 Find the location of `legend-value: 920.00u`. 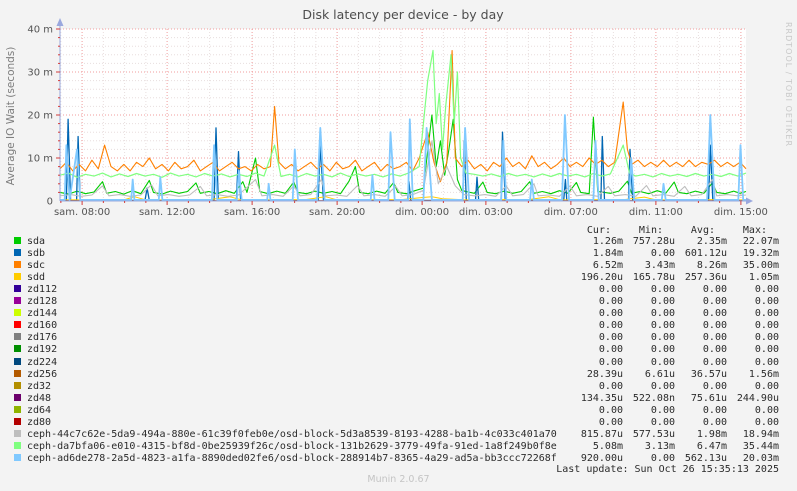

legend-value: 920.00u is located at coordinates (601, 458).